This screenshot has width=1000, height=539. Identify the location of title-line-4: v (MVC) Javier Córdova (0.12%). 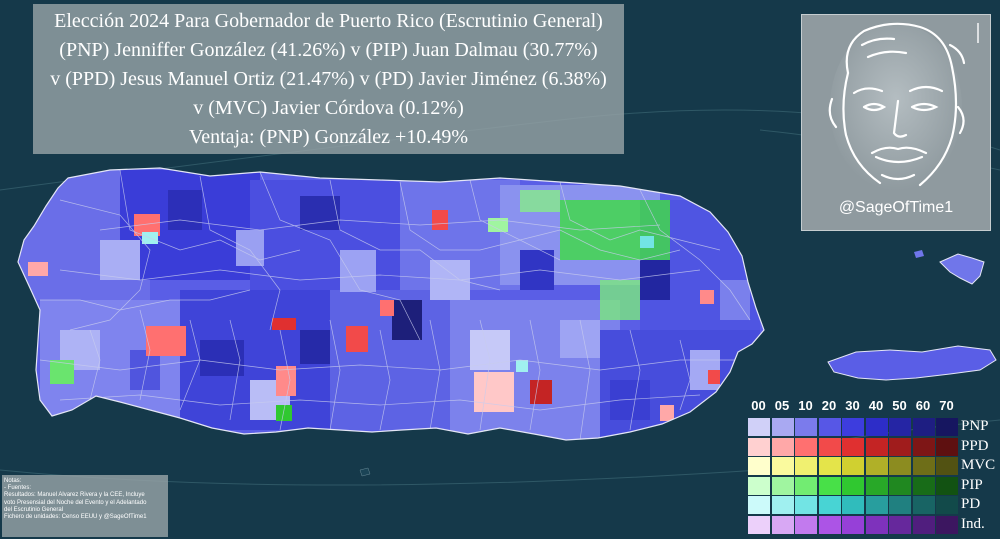
(328, 108).